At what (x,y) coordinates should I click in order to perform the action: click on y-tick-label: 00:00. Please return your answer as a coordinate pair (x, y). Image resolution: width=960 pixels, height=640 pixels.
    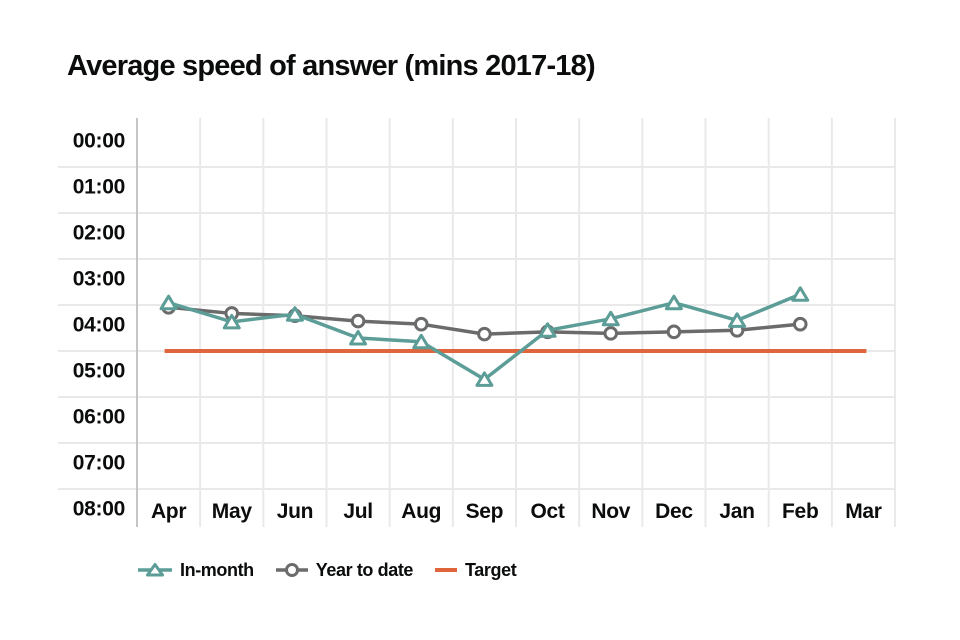
    Looking at the image, I should click on (99, 141).